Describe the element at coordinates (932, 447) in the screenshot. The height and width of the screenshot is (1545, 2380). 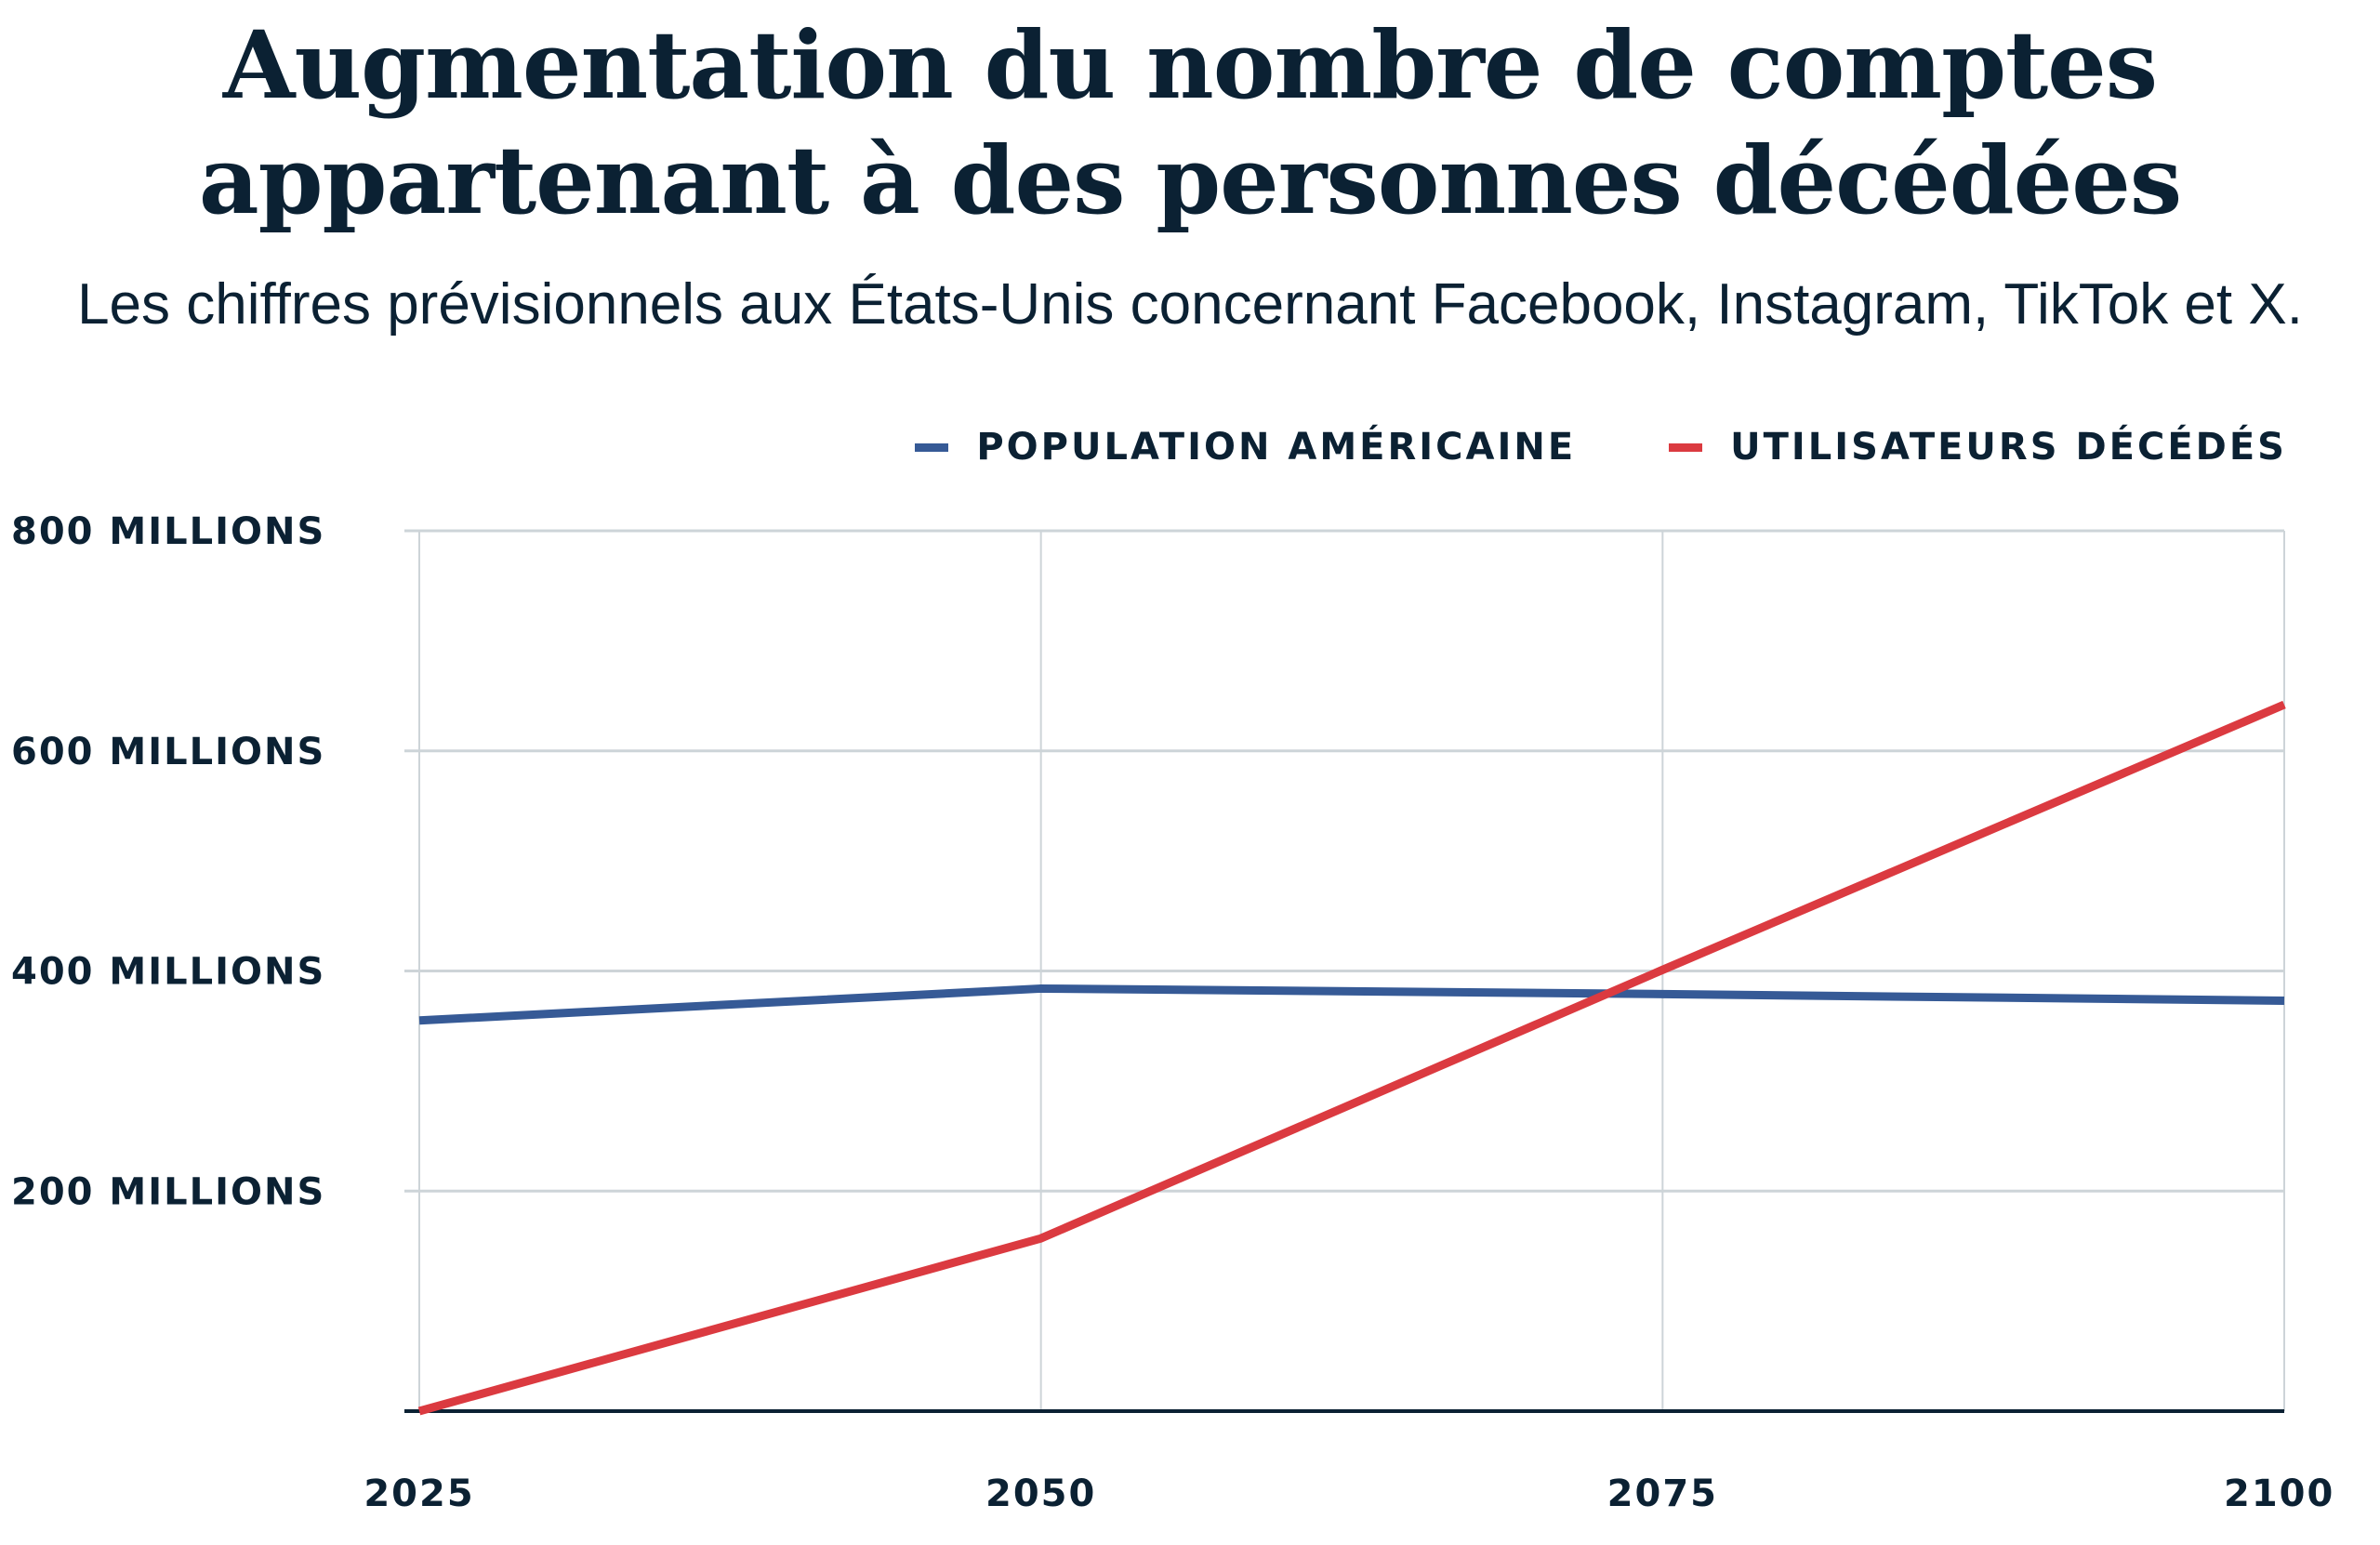
I see `legend-swatch-population` at that location.